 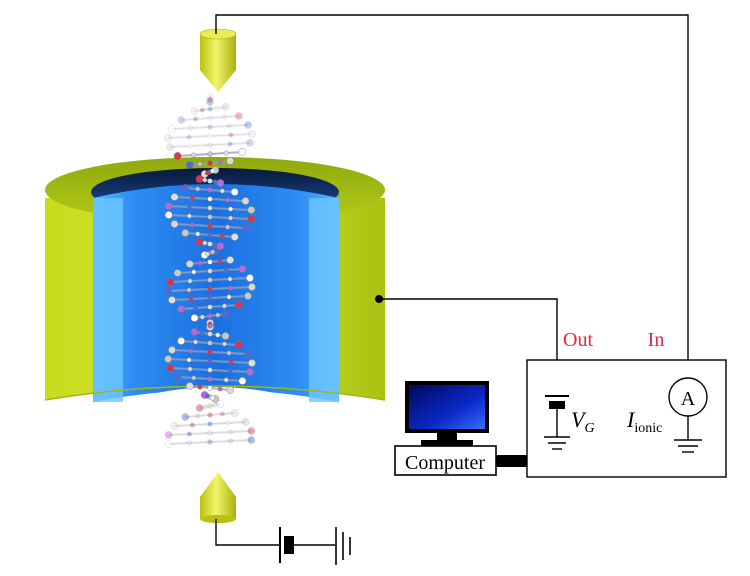 I want to click on gate-voltage-source, so click(x=557, y=422).